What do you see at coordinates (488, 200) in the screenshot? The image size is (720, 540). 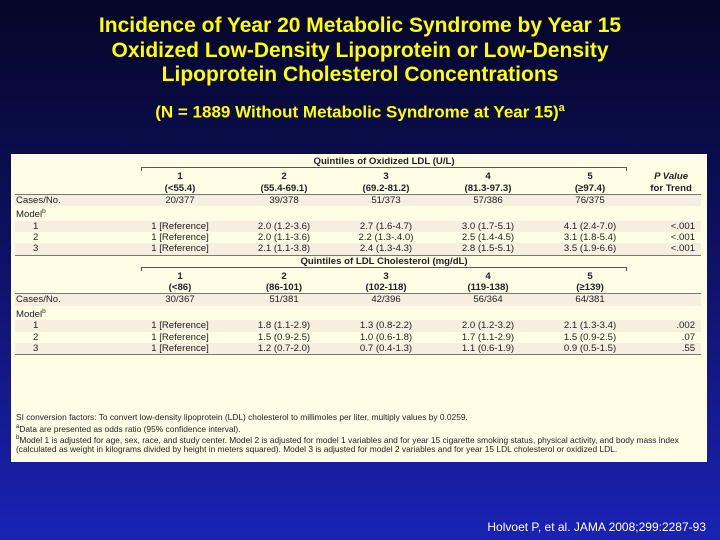 I see `oxldl-cases-4: 57/386` at bounding box center [488, 200].